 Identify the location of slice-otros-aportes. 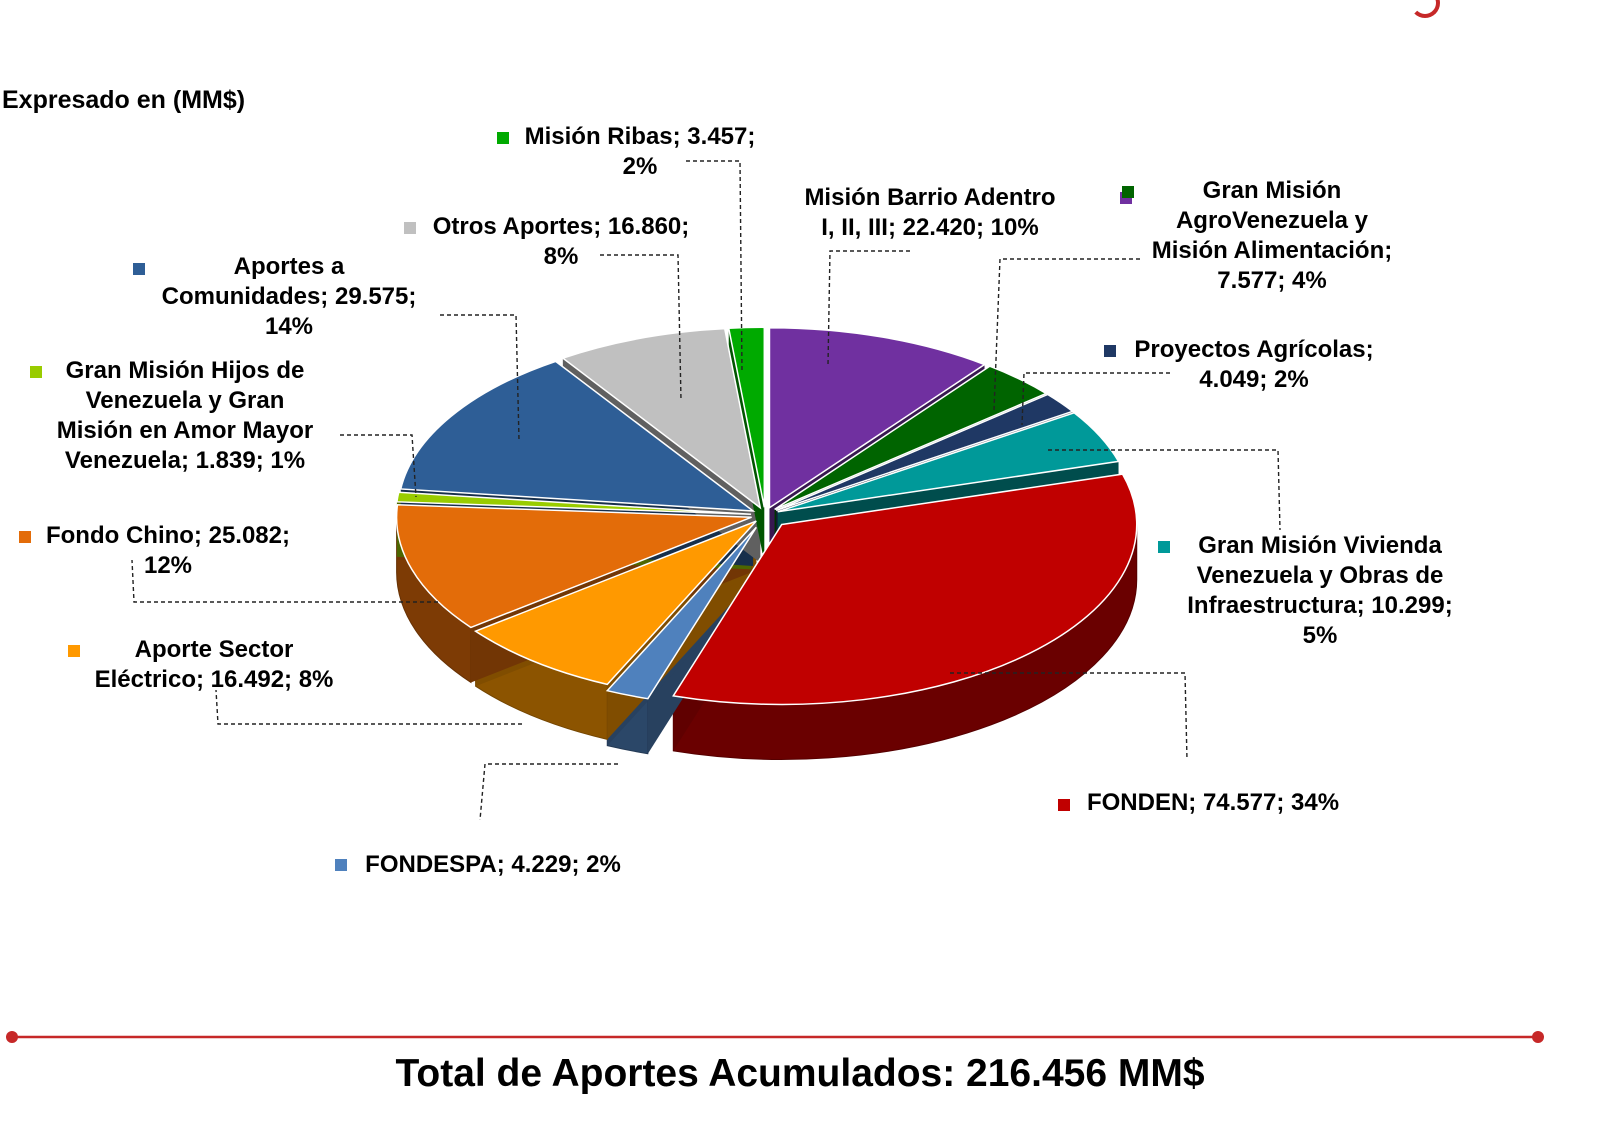
(661, 418).